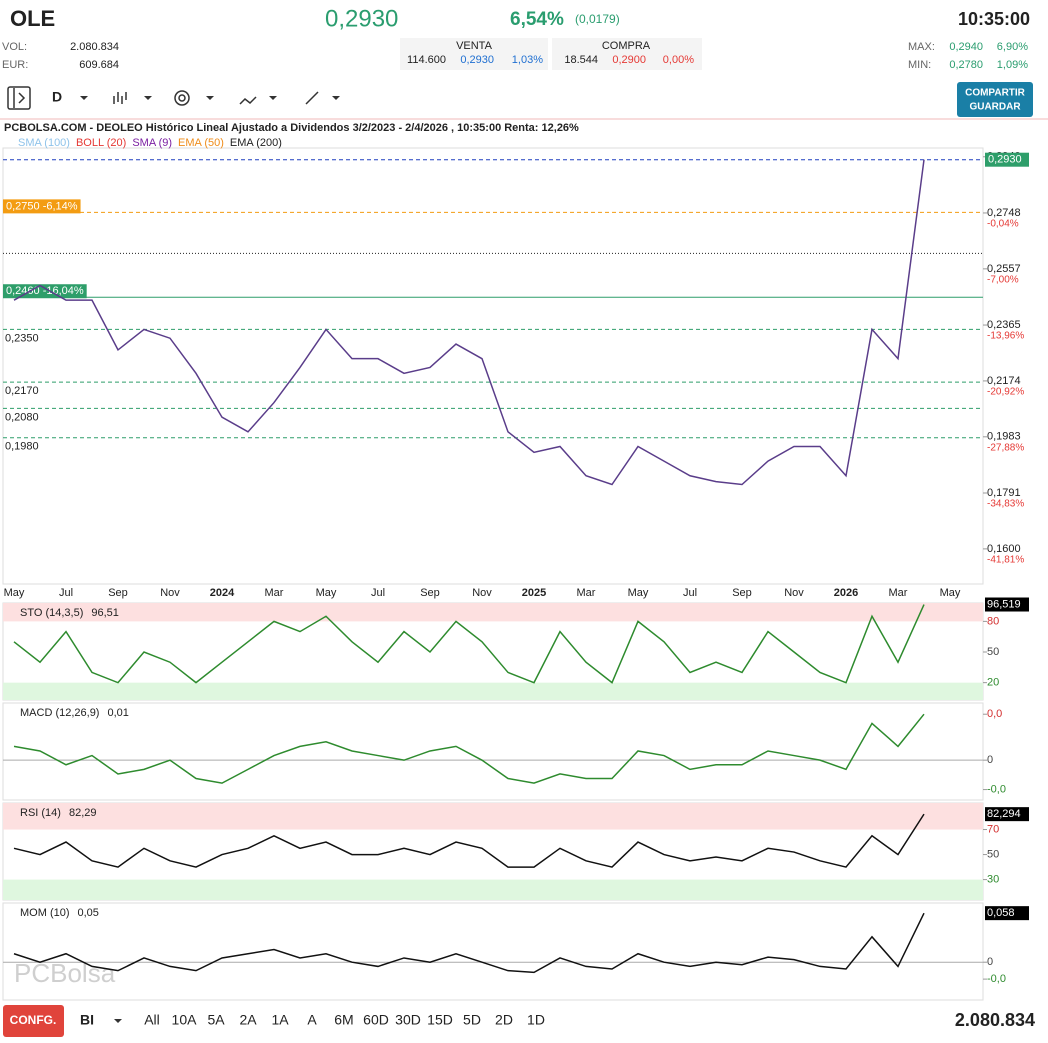 Image resolution: width=1048 pixels, height=1043 pixels. What do you see at coordinates (1012, 47) in the screenshot?
I see `max-pct: 6,90%` at bounding box center [1012, 47].